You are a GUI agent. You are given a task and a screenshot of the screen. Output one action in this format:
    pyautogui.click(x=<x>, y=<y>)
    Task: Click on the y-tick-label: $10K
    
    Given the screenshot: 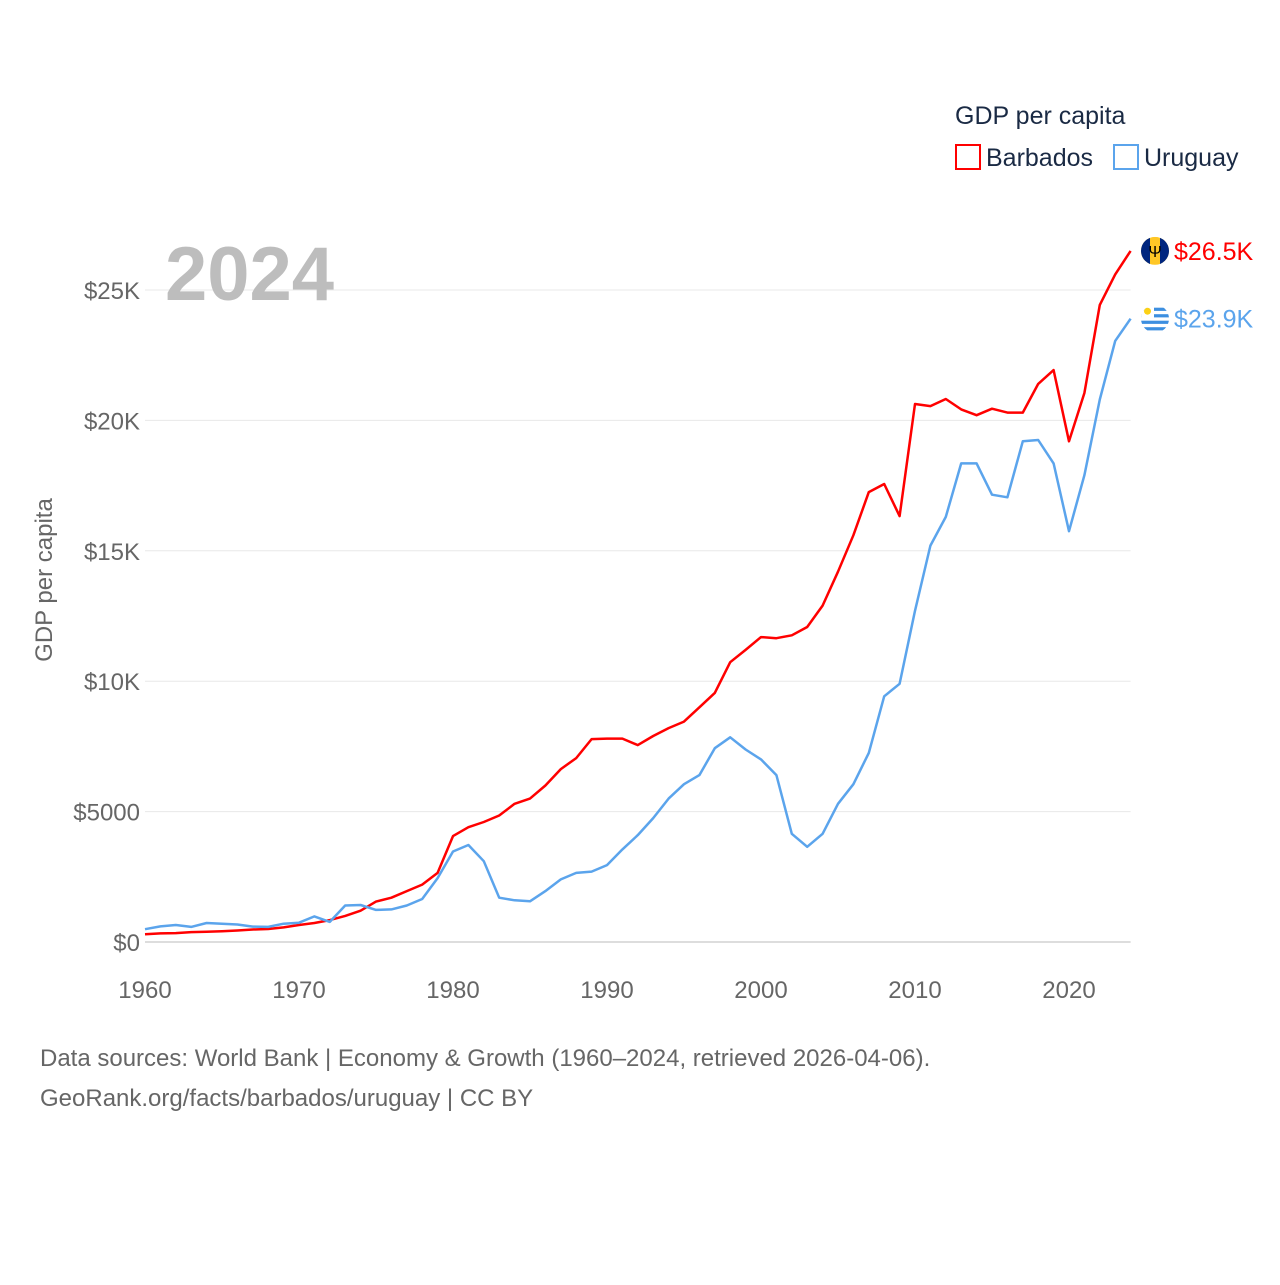 What is the action you would take?
    pyautogui.click(x=112, y=682)
    